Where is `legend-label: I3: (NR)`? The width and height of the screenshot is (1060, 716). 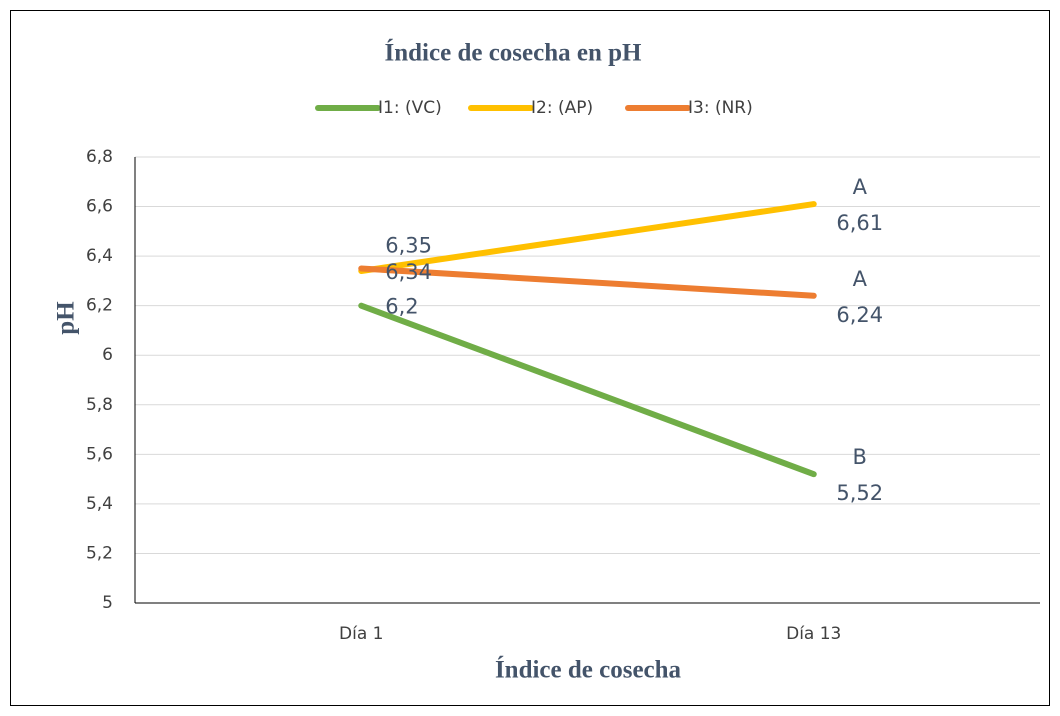 legend-label: I3: (NR) is located at coordinates (720, 108).